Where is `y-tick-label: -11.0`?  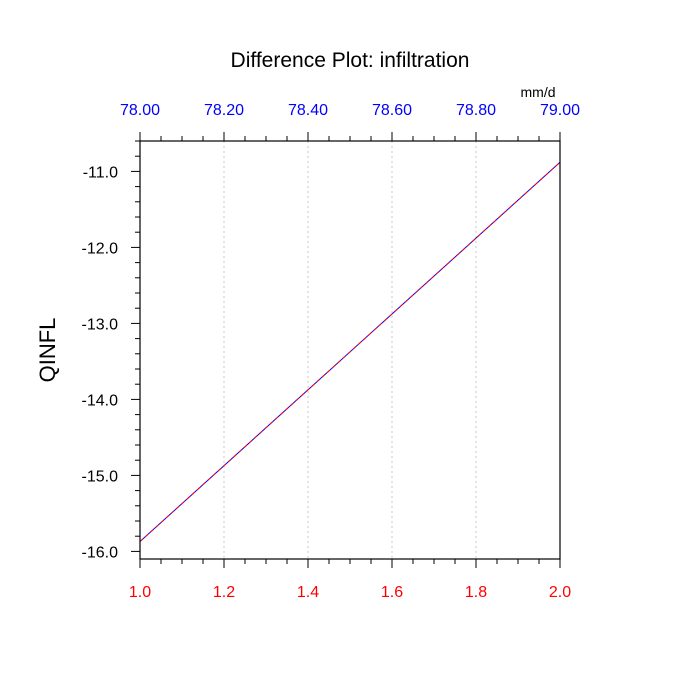
y-tick-label: -11.0 is located at coordinates (100, 172).